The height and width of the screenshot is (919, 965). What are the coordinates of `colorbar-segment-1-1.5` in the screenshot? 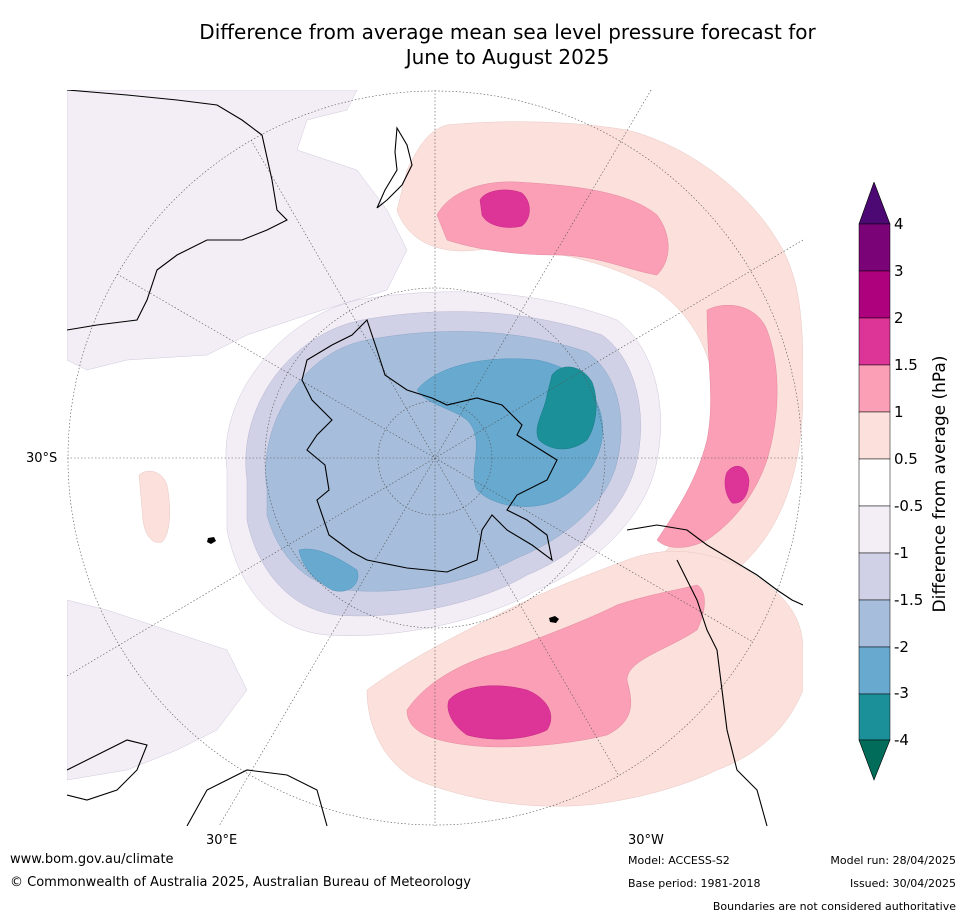 It's located at (874, 388).